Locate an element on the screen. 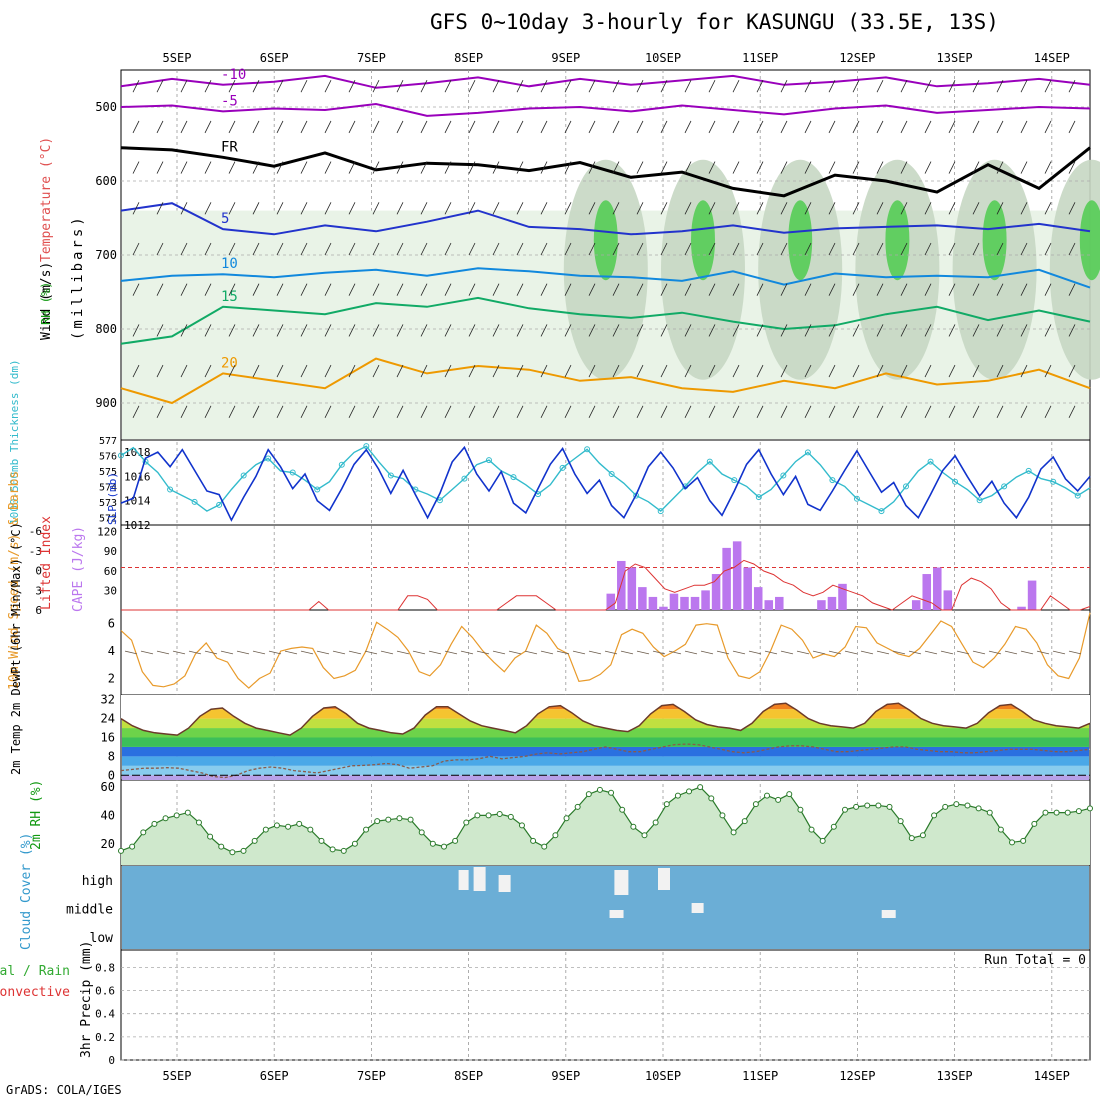  li-tick-label: 6 is located at coordinates (38, 610).